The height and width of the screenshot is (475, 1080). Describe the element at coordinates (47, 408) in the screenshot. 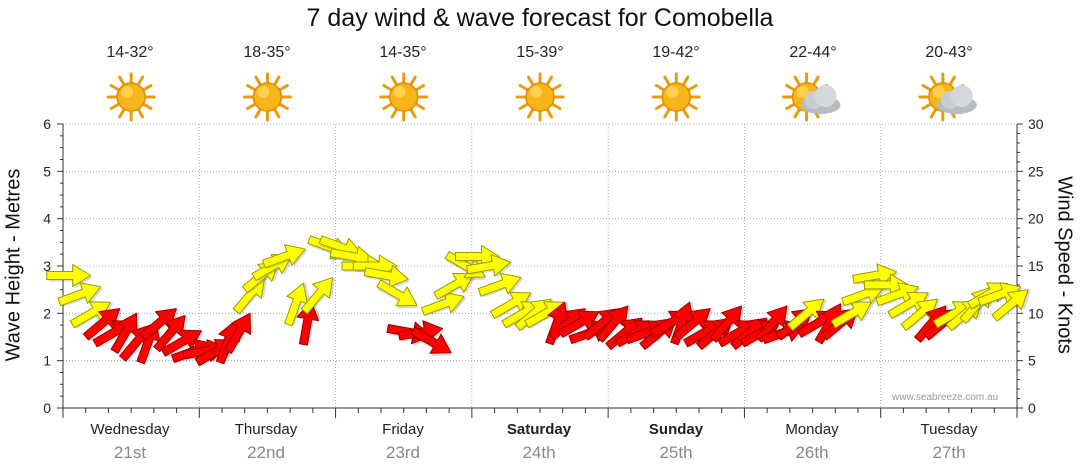

I see `left-tick-label: 0` at that location.